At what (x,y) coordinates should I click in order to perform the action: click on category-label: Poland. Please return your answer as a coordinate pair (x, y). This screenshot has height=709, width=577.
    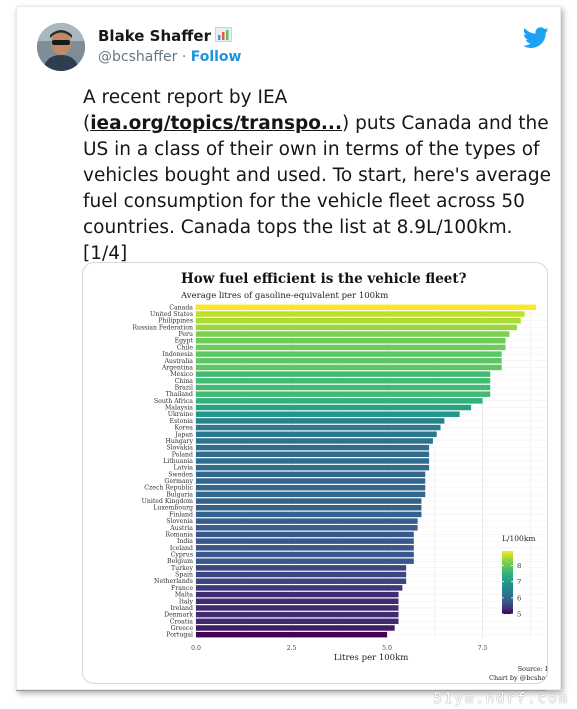
    Looking at the image, I should click on (182, 454).